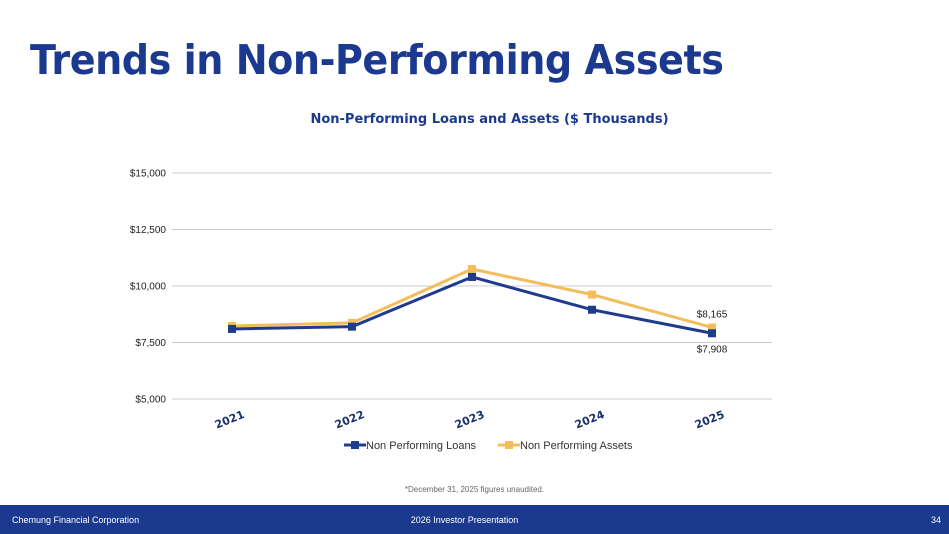 The image size is (949, 534). I want to click on x-tick-label: 2022, so click(349, 420).